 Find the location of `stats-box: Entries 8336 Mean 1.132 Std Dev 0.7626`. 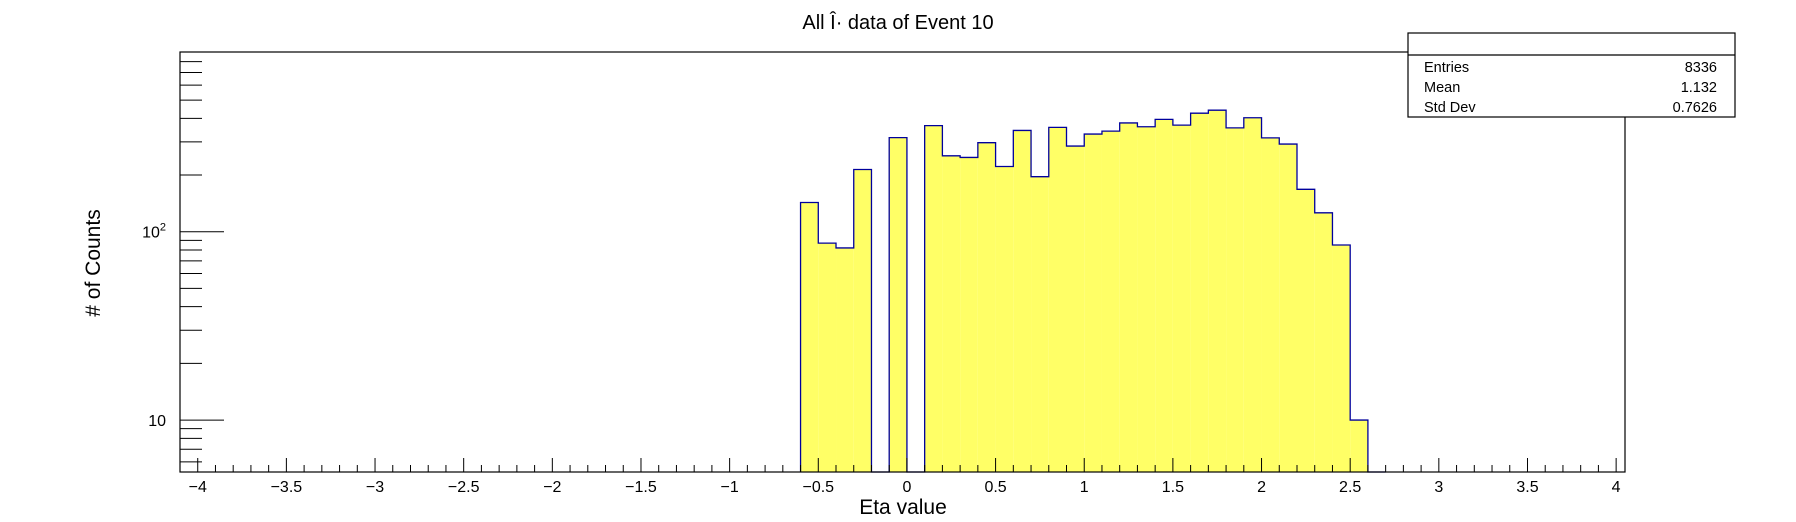

stats-box: Entries 8336 Mean 1.132 Std Dev 0.7626 is located at coordinates (1571, 75).